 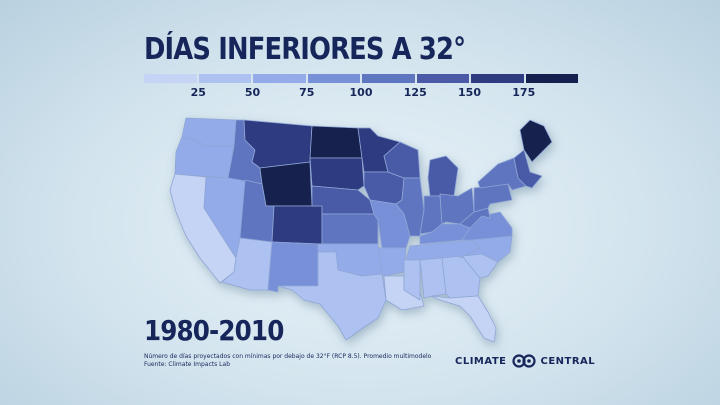 What do you see at coordinates (412, 280) in the screenshot?
I see `state-mississippi` at bounding box center [412, 280].